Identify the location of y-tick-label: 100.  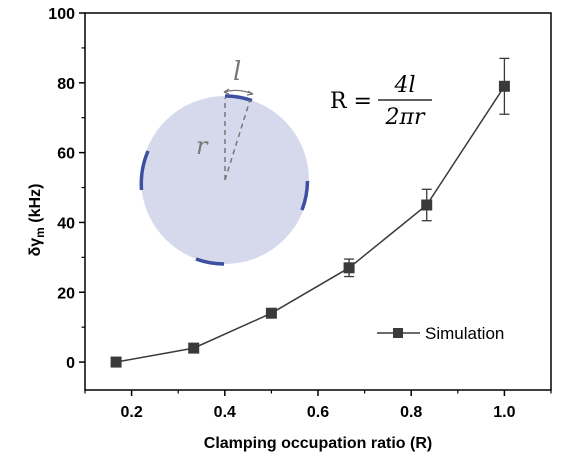
(61, 14).